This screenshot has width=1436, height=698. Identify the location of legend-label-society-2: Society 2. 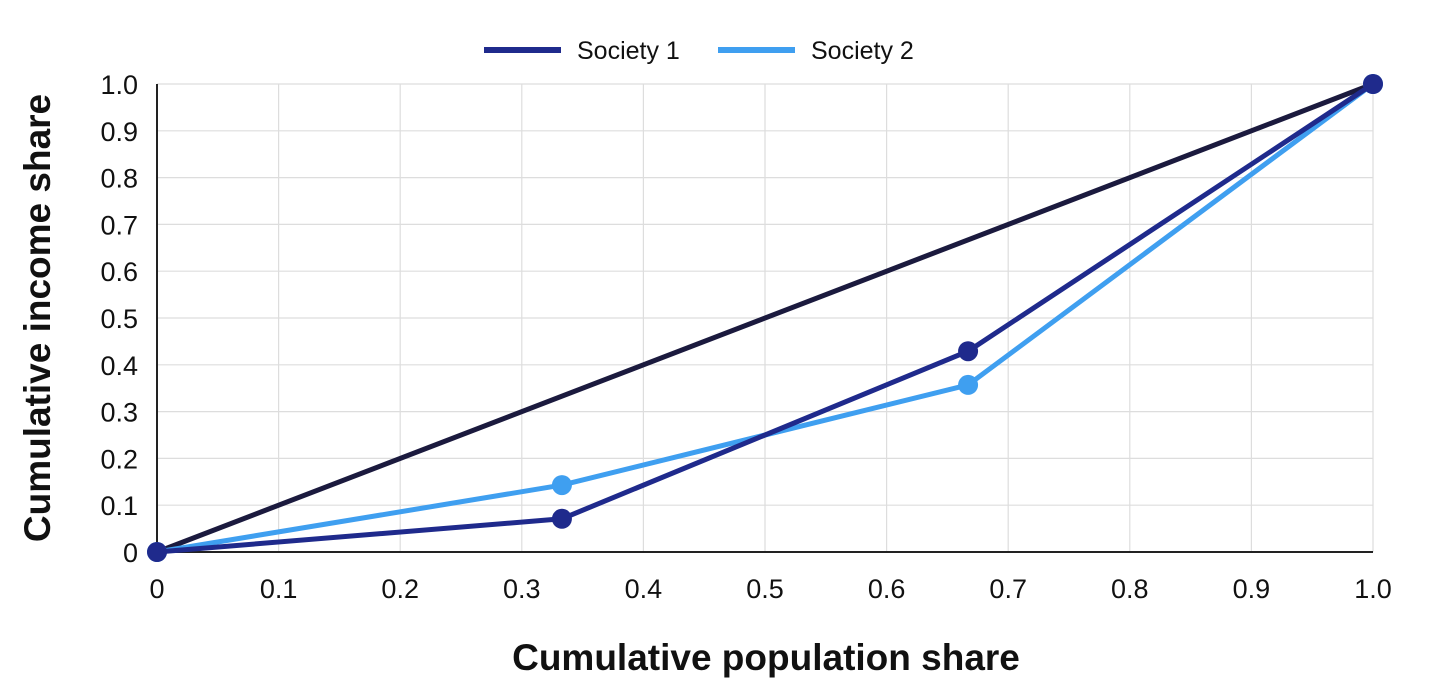
(862, 51).